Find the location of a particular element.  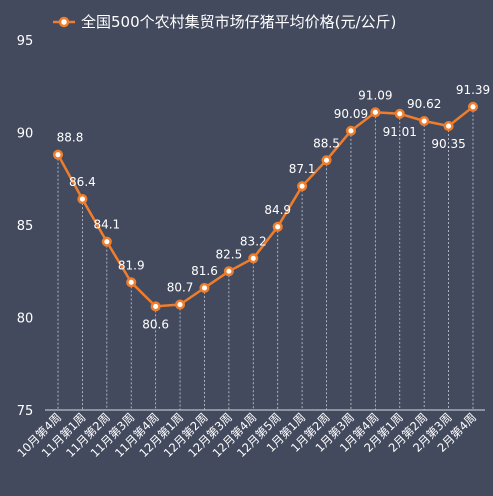

data-label: 84.1 is located at coordinates (106, 225).